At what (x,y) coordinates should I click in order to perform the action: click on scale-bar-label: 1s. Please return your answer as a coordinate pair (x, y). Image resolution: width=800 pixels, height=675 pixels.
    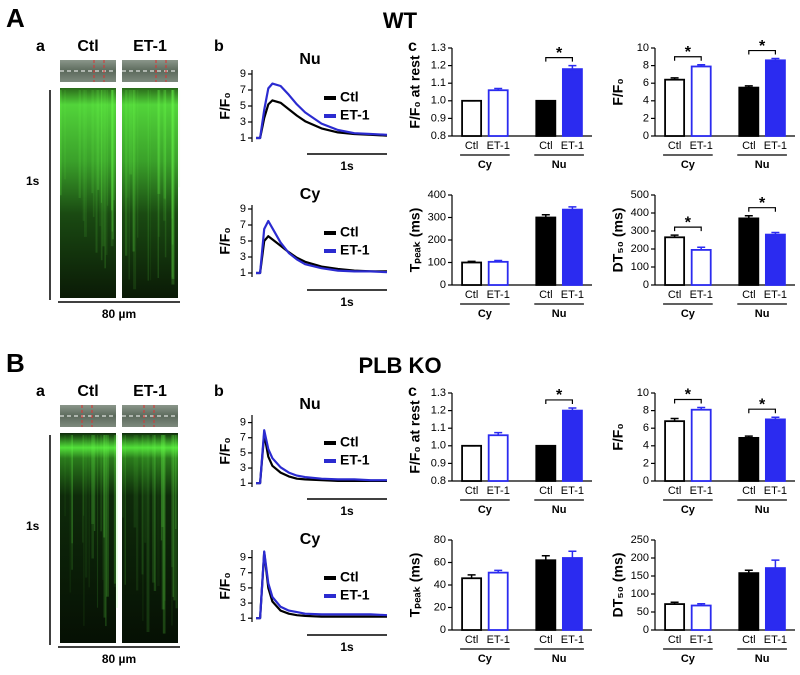
    Looking at the image, I should click on (347, 511).